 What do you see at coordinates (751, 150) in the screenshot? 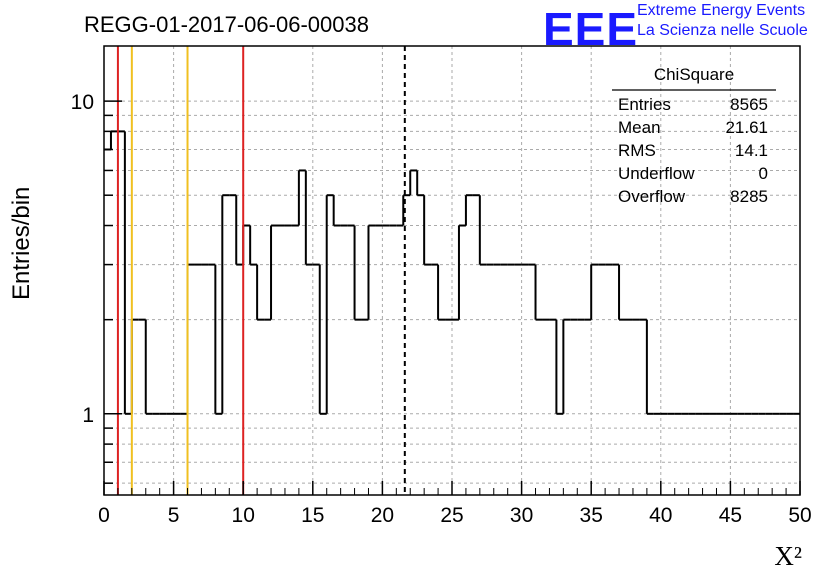
I see `stats-row-value: 14.1` at bounding box center [751, 150].